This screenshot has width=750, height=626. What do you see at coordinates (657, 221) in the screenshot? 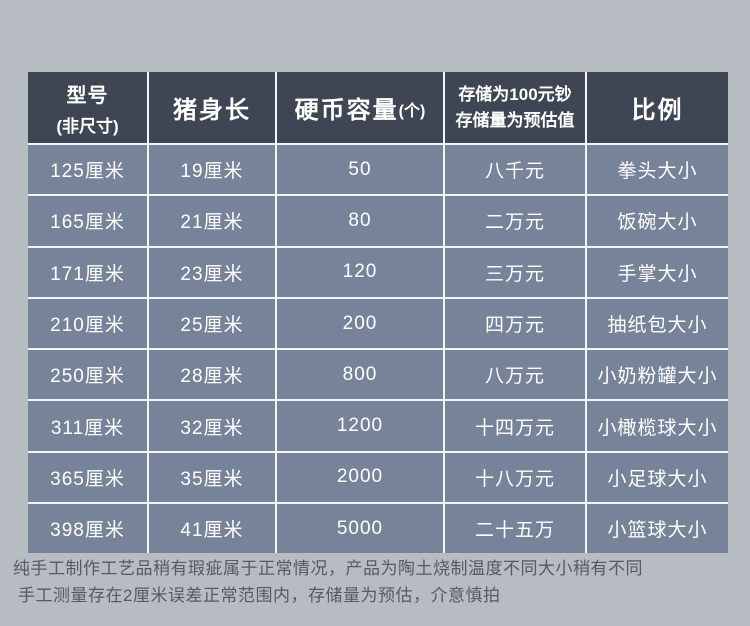
I see `cell-ratio: 饭碗大小` at bounding box center [657, 221].